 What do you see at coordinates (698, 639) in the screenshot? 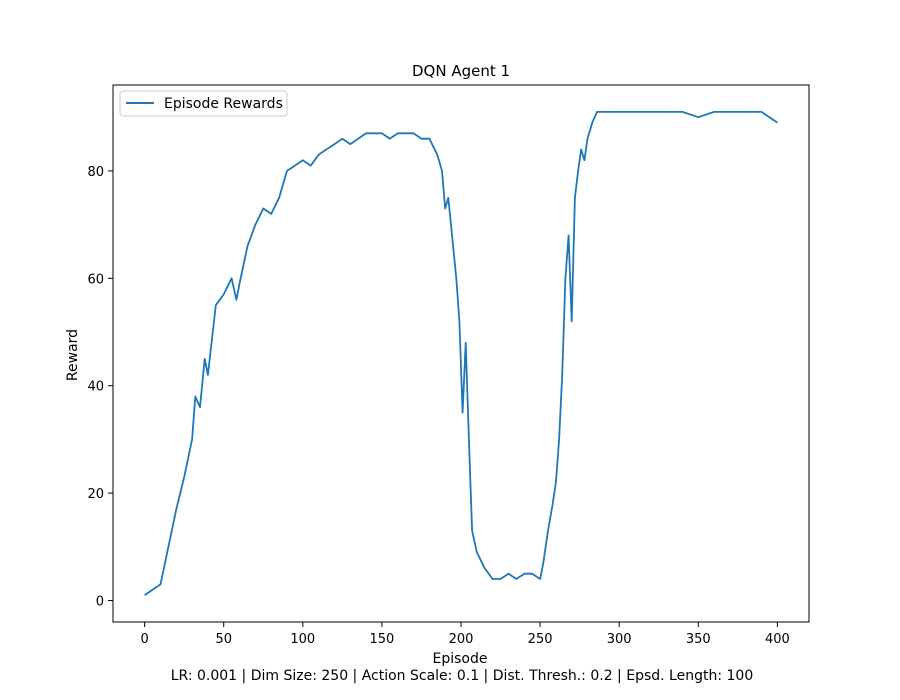
I see `x-tick-label: 350` at bounding box center [698, 639].